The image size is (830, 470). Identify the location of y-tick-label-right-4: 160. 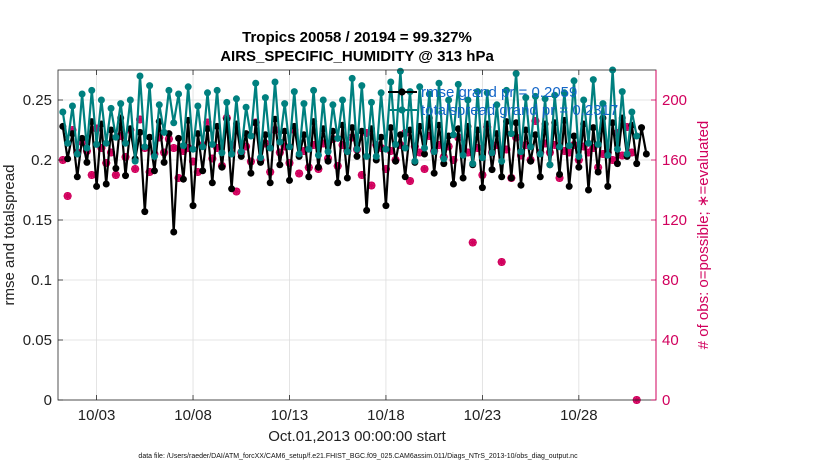
(674, 160).